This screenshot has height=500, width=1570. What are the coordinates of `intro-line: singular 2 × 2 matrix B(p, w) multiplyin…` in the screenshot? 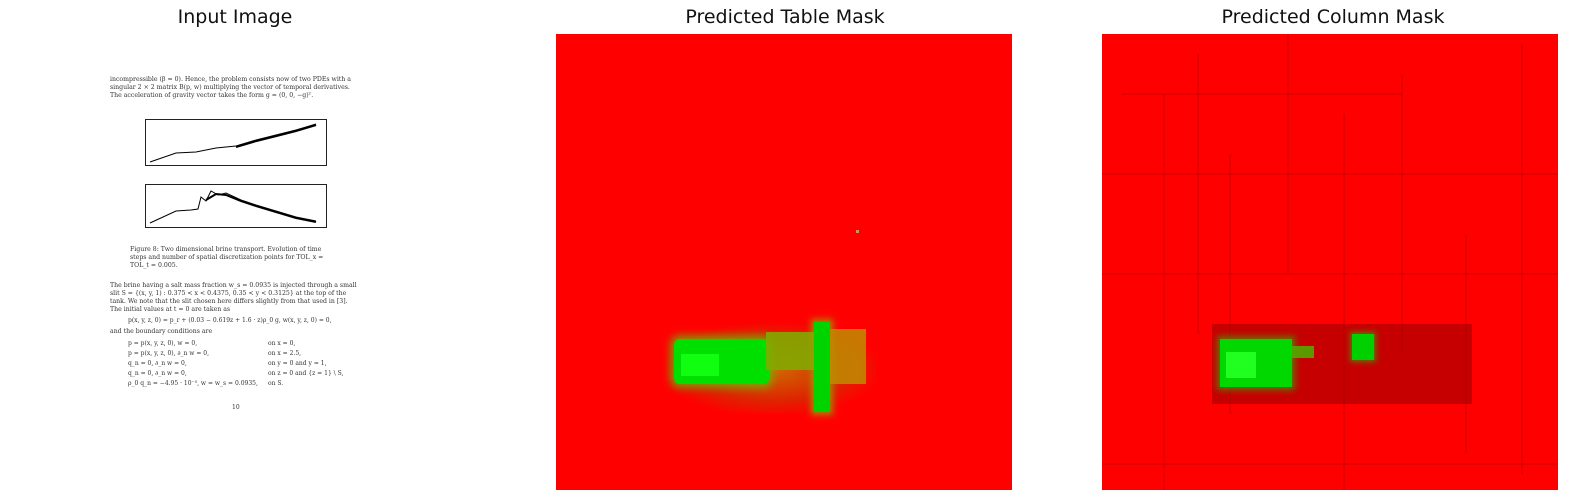 It's located at (230, 87).